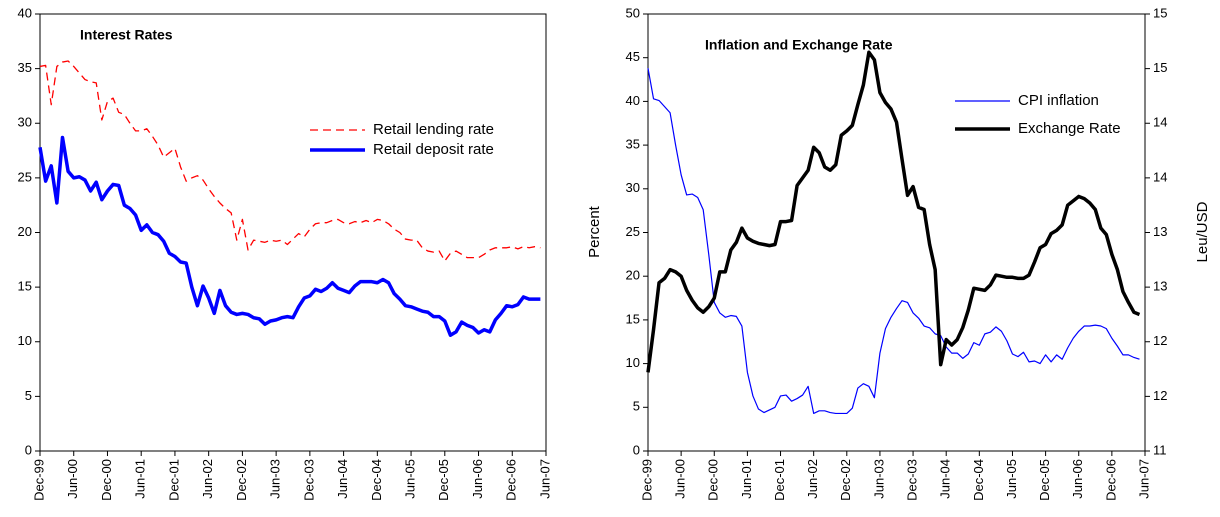 This screenshot has width=1220, height=517. I want to click on y2-tick-label: 11, so click(1160, 449).